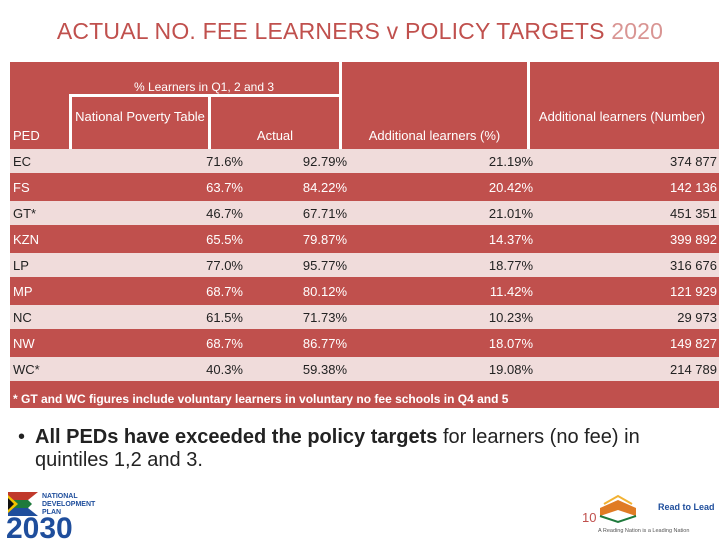  I want to click on cell-actual: 80.12%, so click(324, 291).